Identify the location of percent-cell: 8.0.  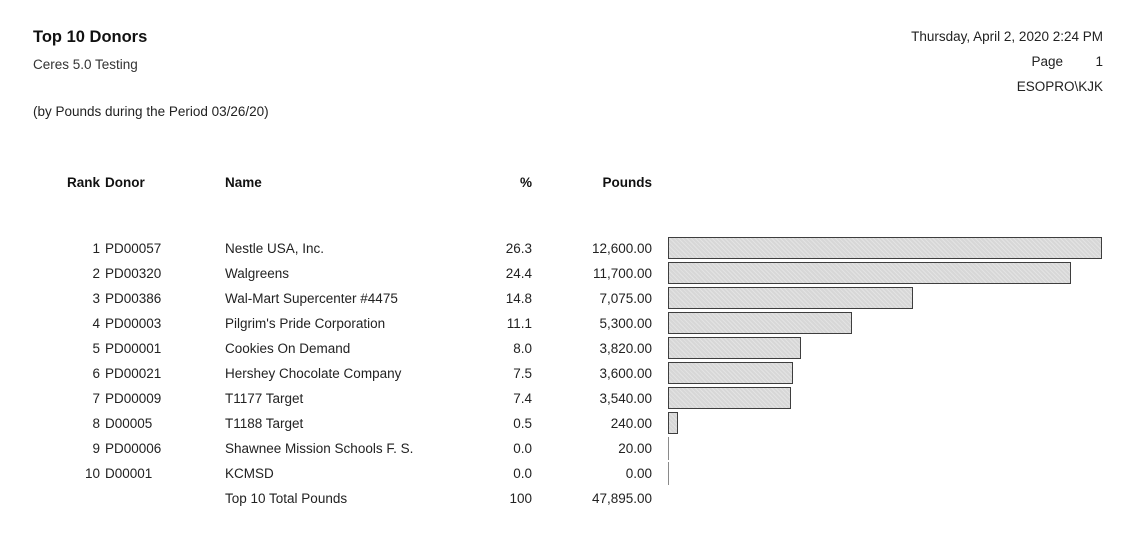
(522, 348).